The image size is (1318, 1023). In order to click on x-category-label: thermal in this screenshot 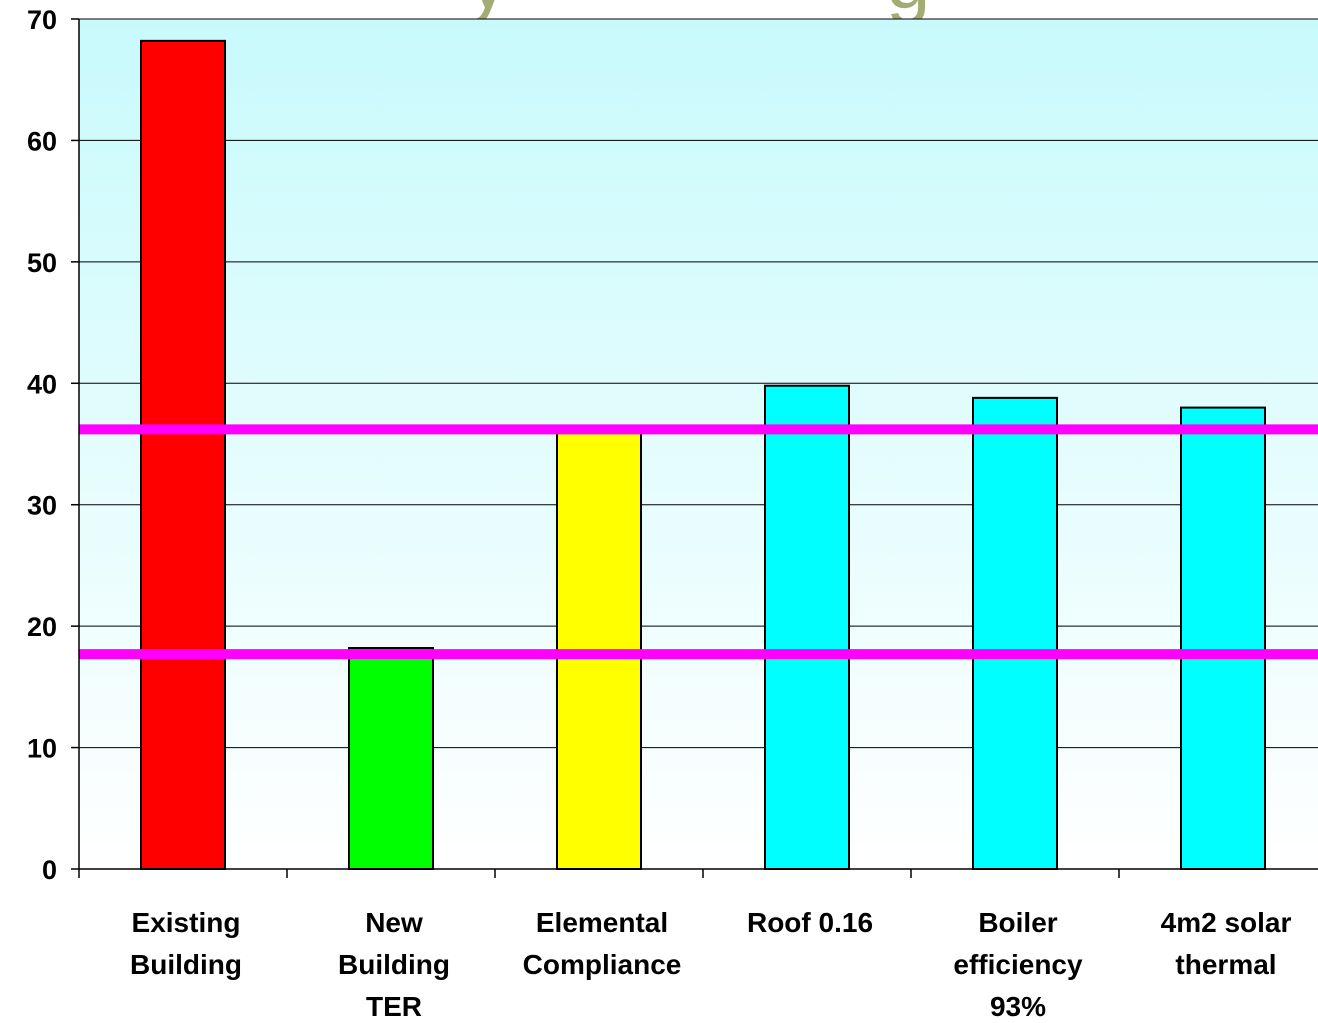, I will do `click(1225, 964)`.